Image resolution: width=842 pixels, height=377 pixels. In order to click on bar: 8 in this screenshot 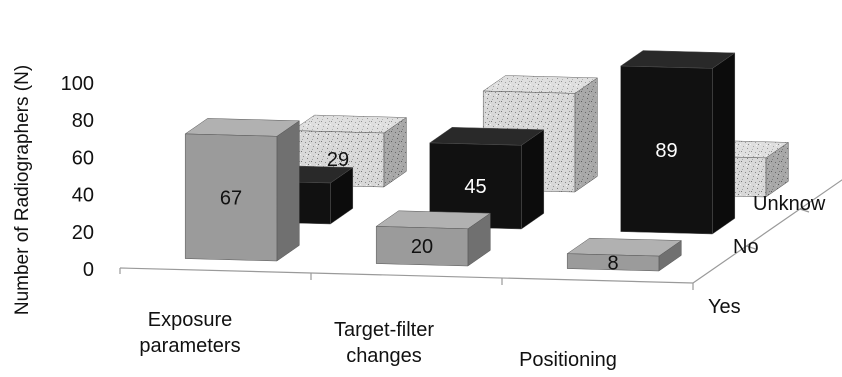, I will do `click(624, 255)`.